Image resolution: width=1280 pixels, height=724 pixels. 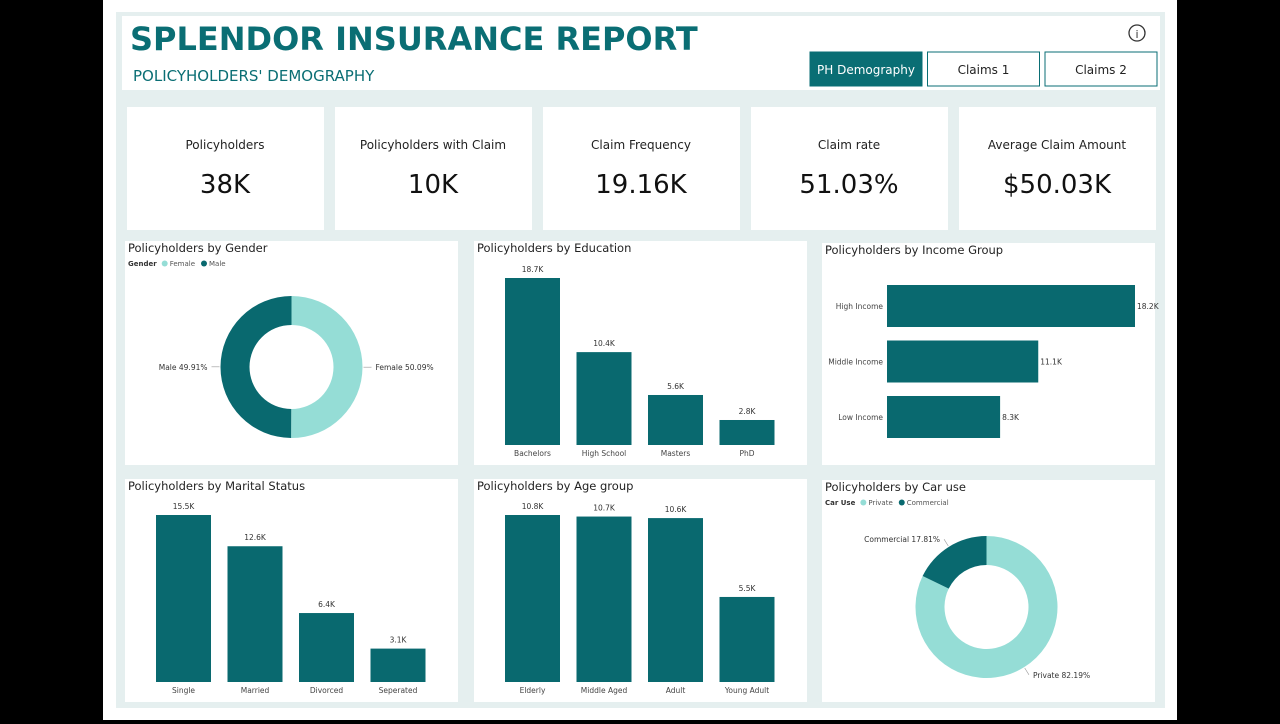 What do you see at coordinates (198, 248) in the screenshot?
I see `chart-title: Policyholders by Gender` at bounding box center [198, 248].